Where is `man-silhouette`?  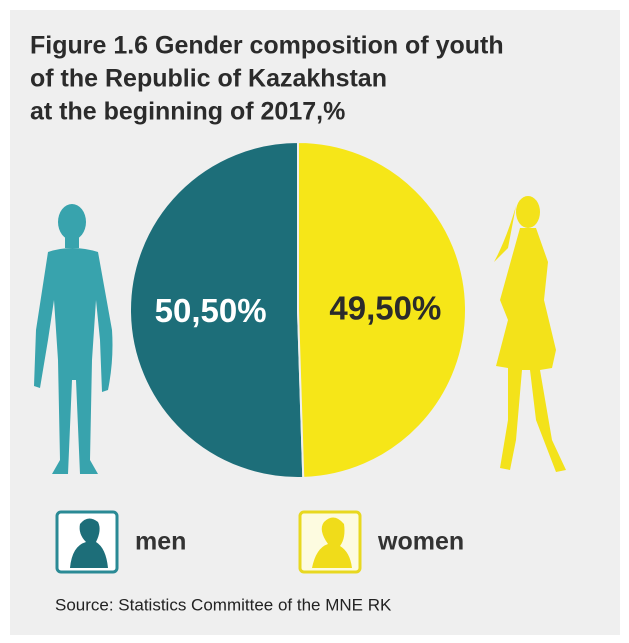
man-silhouette is located at coordinates (73, 339).